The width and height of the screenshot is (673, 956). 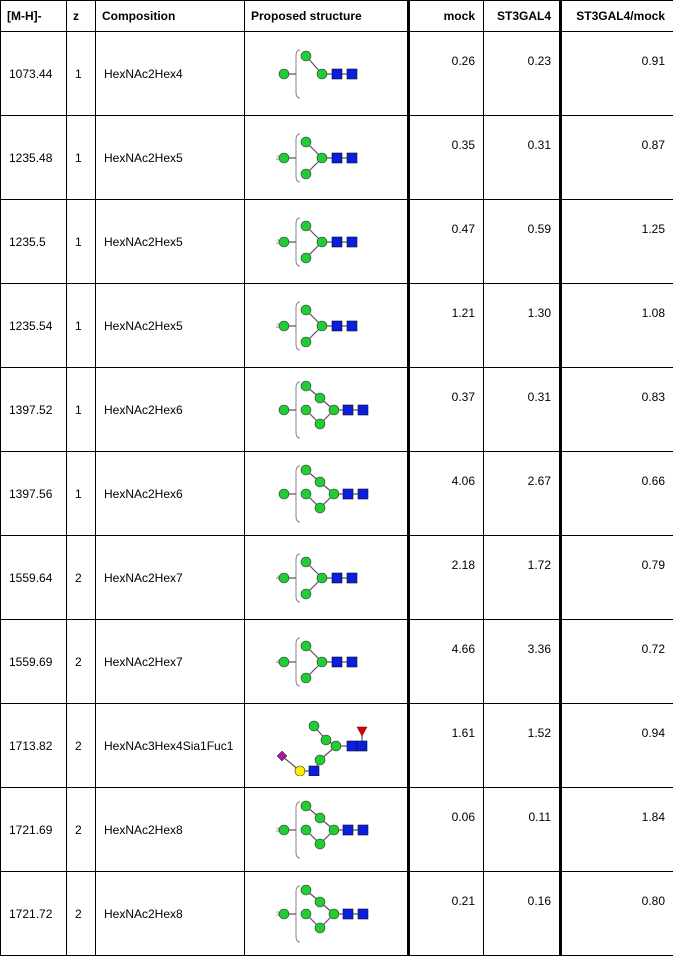 What do you see at coordinates (617, 494) in the screenshot?
I see `ratio-value-cell: 0.66` at bounding box center [617, 494].